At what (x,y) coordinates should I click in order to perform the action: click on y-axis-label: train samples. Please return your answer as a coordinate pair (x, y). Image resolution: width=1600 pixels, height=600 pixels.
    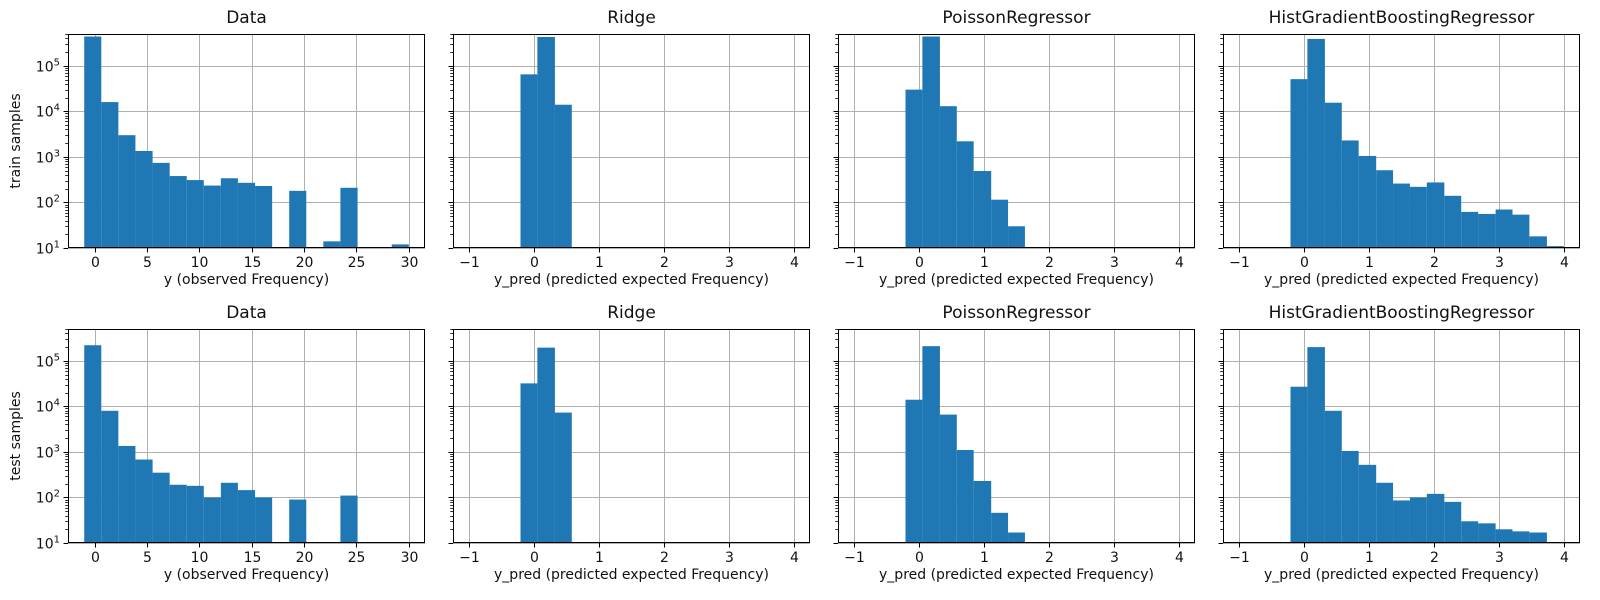
    Looking at the image, I should click on (16, 141).